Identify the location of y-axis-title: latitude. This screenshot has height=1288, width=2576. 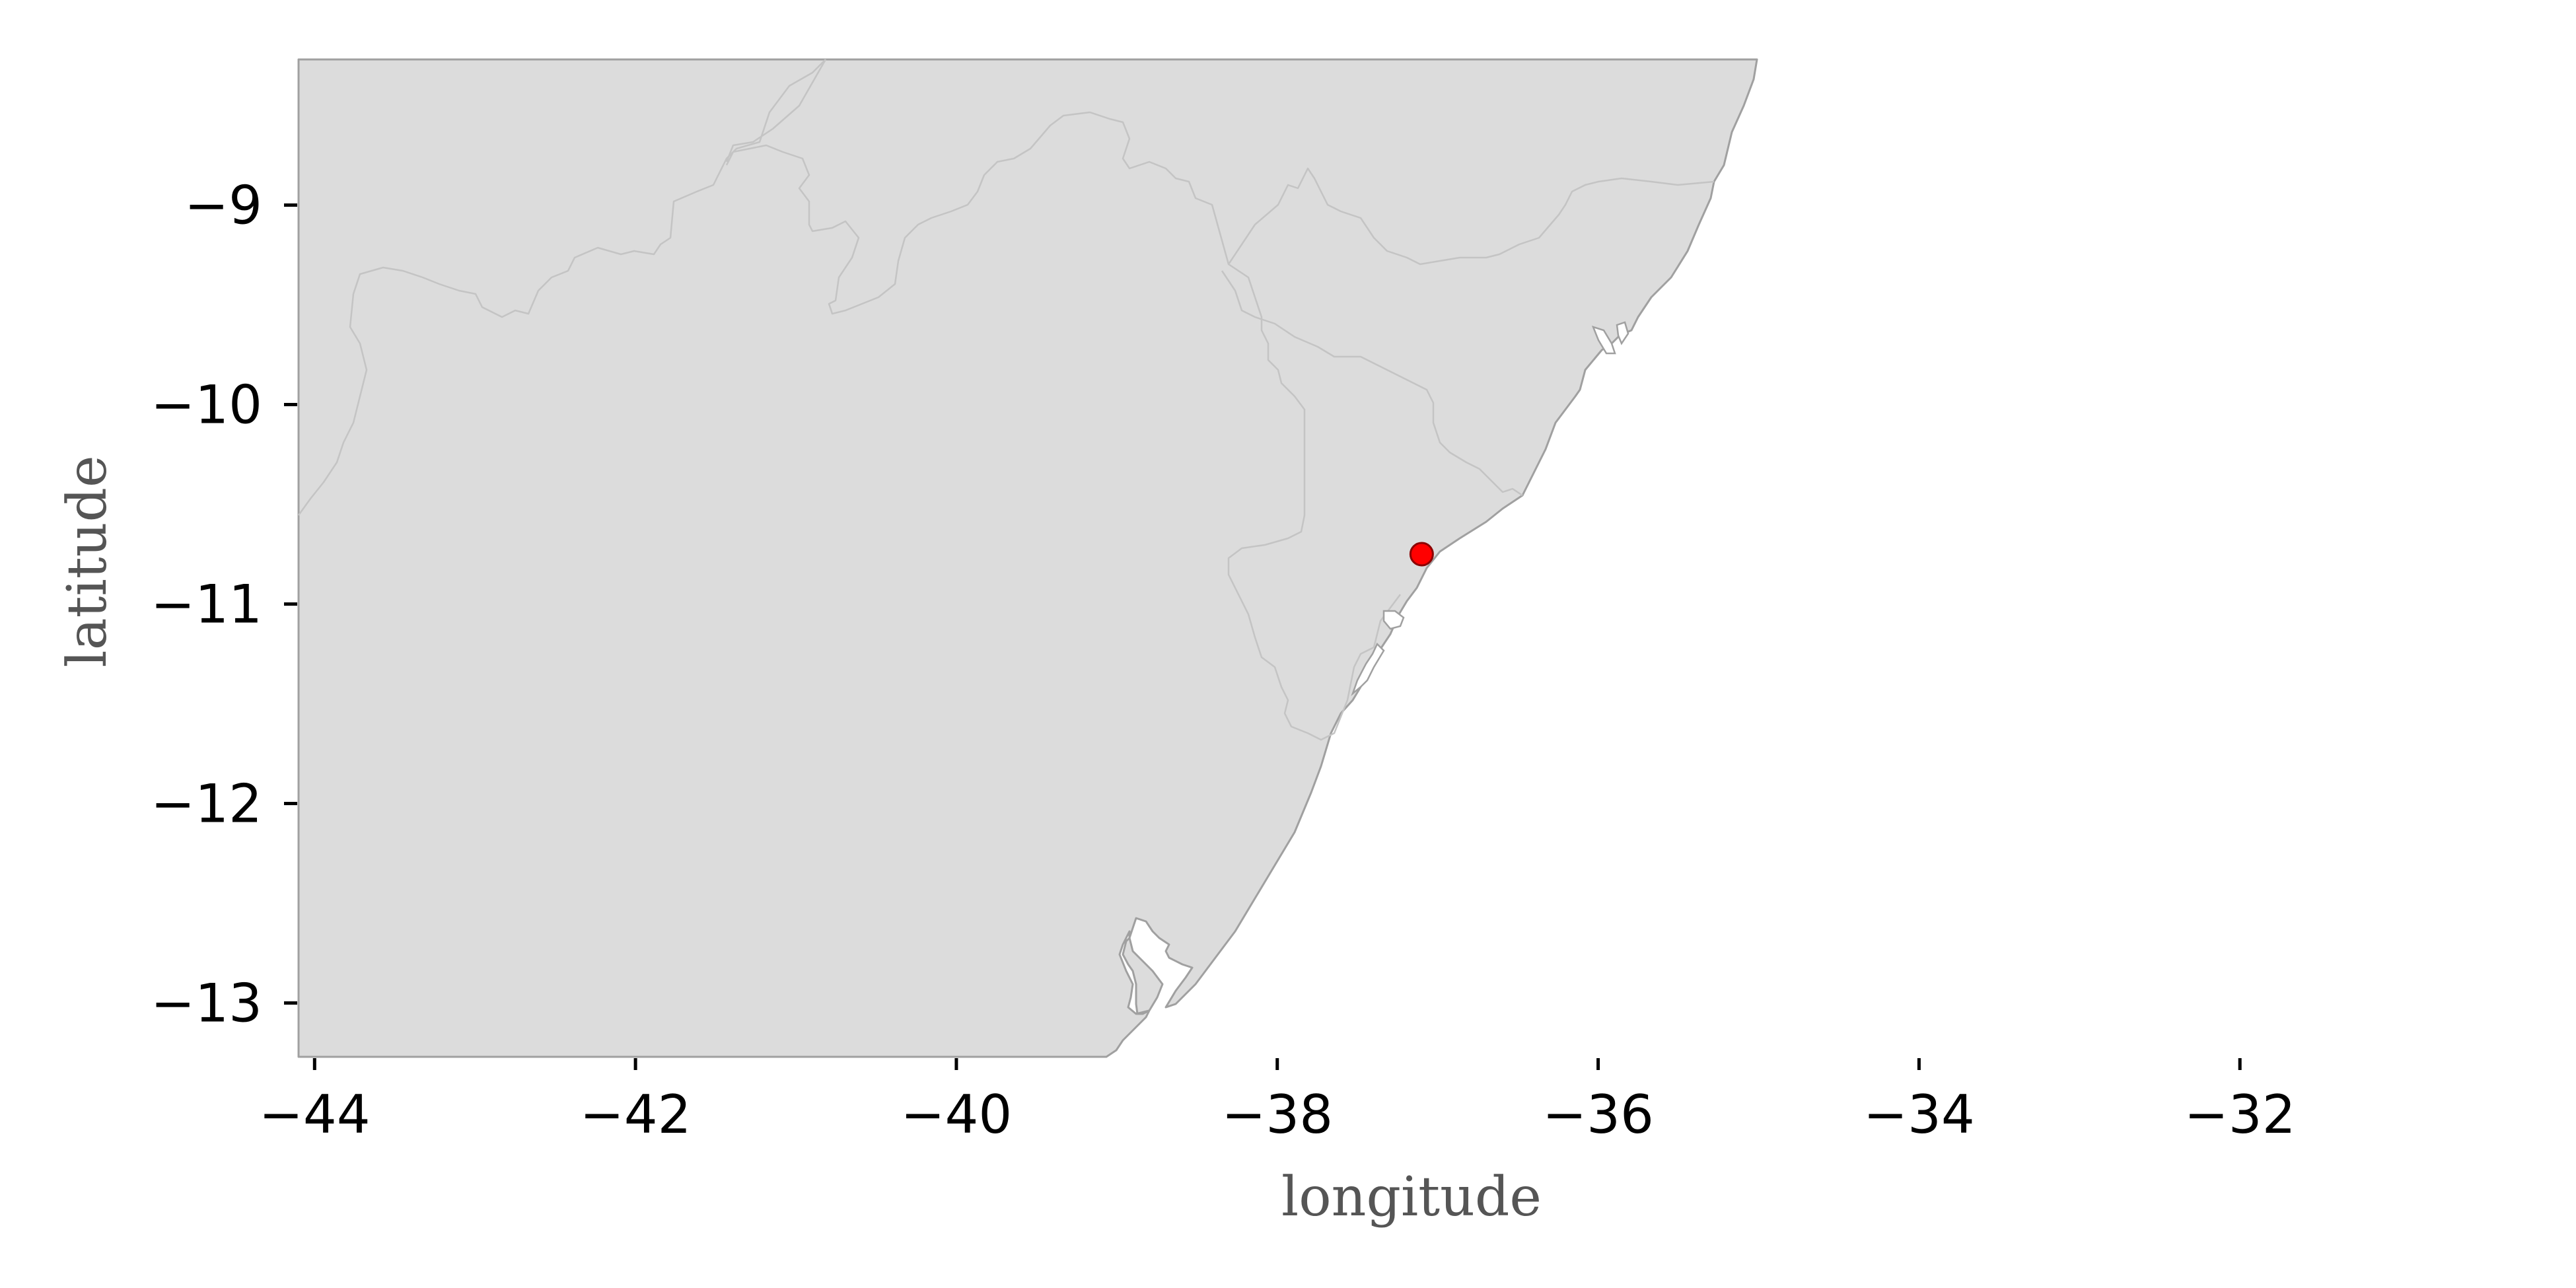
(88, 561).